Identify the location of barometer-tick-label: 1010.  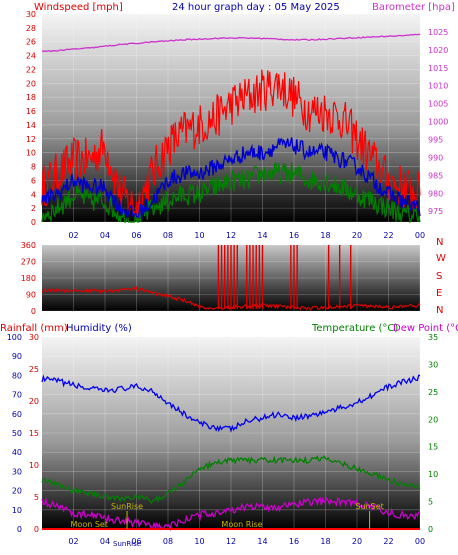
(438, 86).